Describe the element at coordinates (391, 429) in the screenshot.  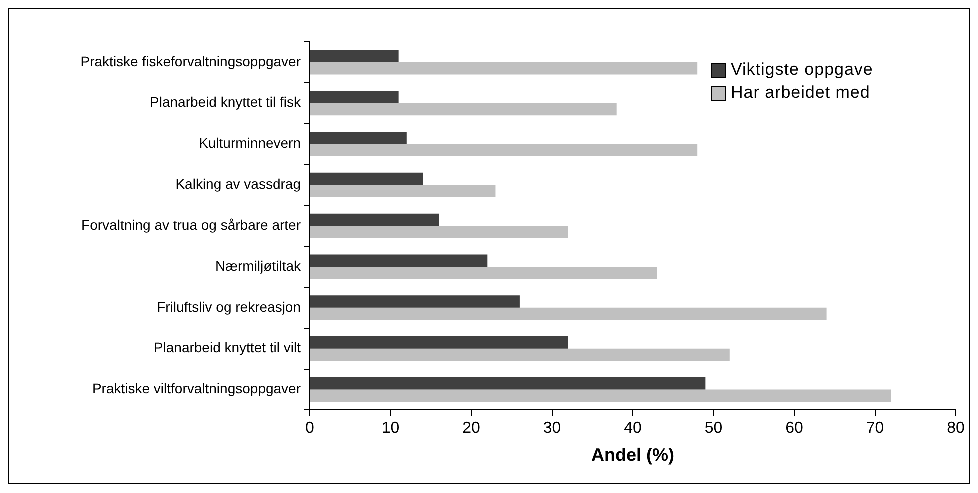
I see `x-tick-label: 10` at that location.